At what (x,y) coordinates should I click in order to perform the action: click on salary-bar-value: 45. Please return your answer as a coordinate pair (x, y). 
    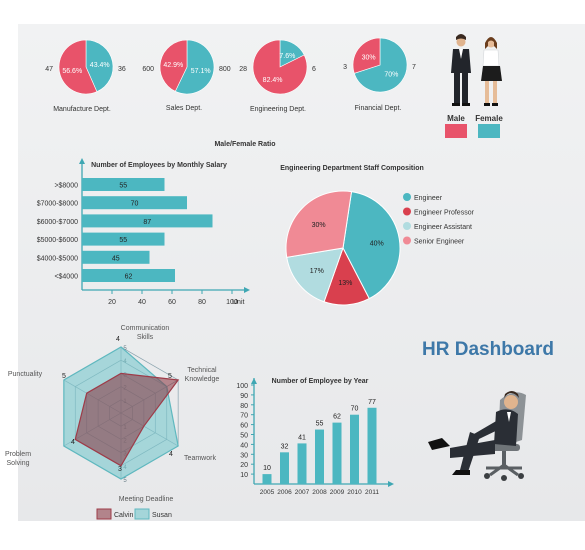
    Looking at the image, I should click on (116, 258).